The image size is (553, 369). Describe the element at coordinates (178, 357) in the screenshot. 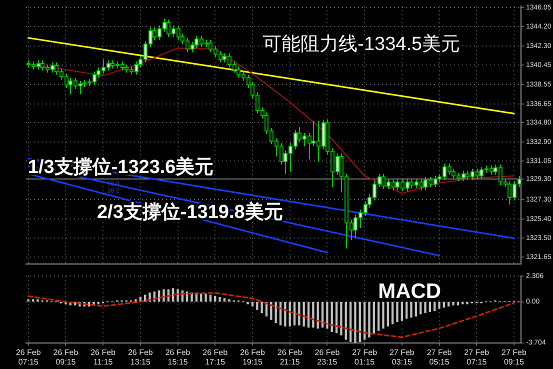

I see `x-tick-label: 26 Feb 15:15` at that location.